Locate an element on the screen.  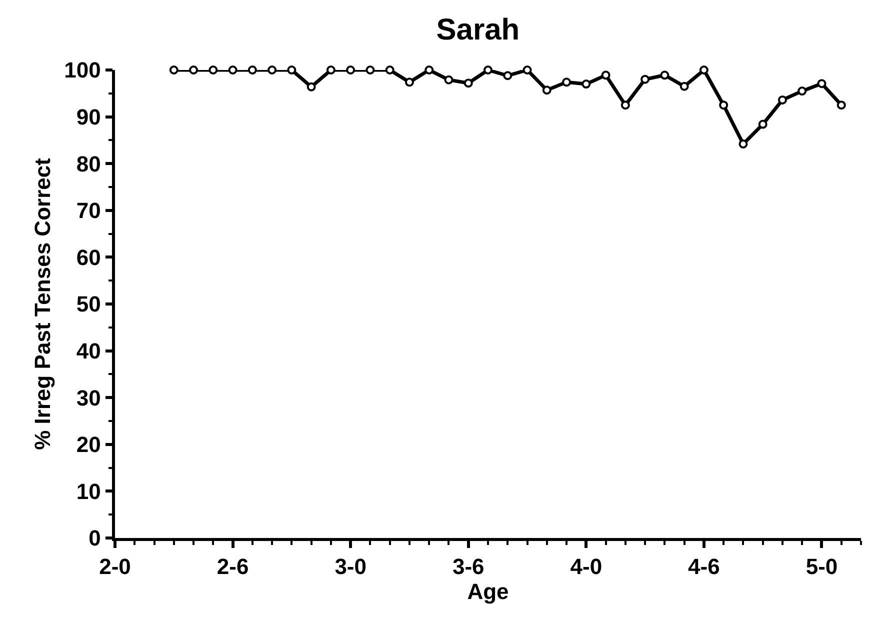
x-tick-label: 2-0 is located at coordinates (115, 567).